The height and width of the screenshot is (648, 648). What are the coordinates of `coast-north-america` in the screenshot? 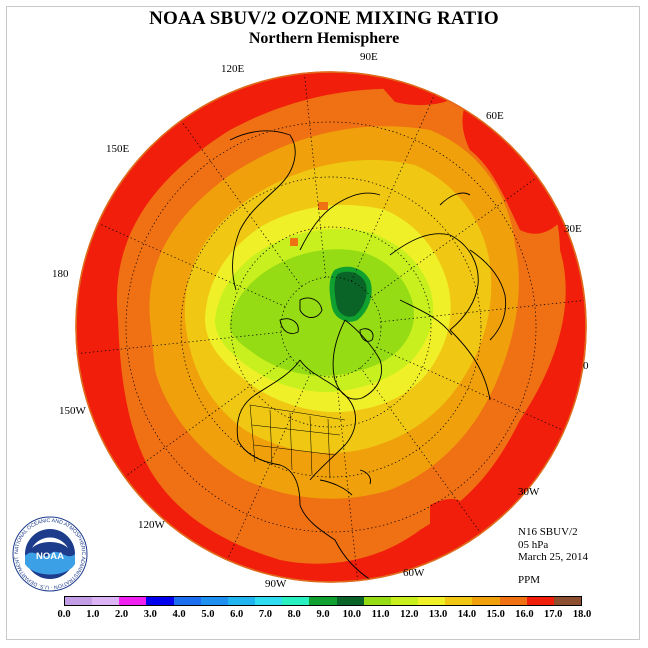 It's located at (308, 470).